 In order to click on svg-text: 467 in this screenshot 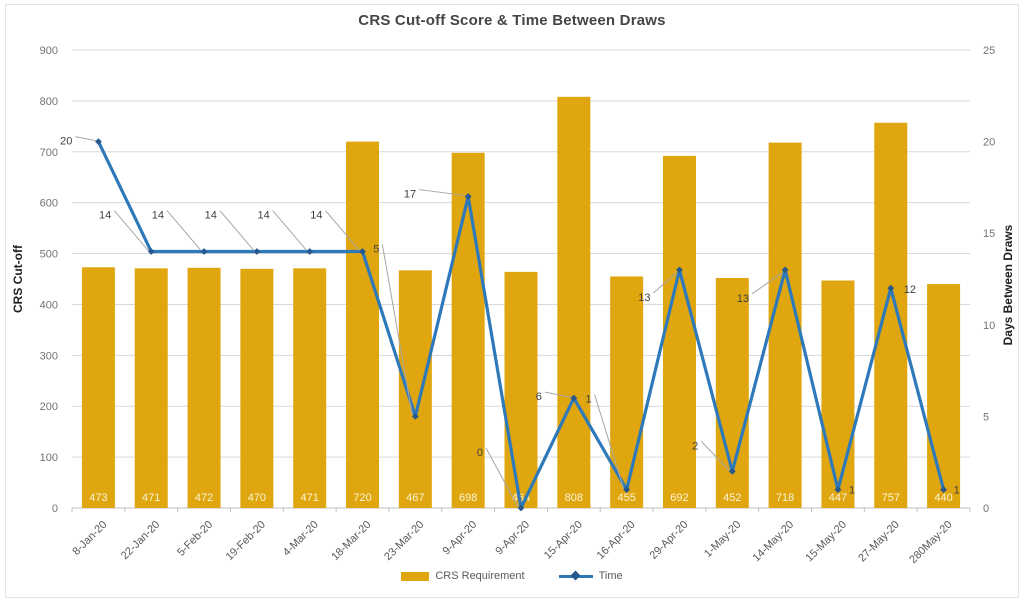, I will do `click(415, 498)`.